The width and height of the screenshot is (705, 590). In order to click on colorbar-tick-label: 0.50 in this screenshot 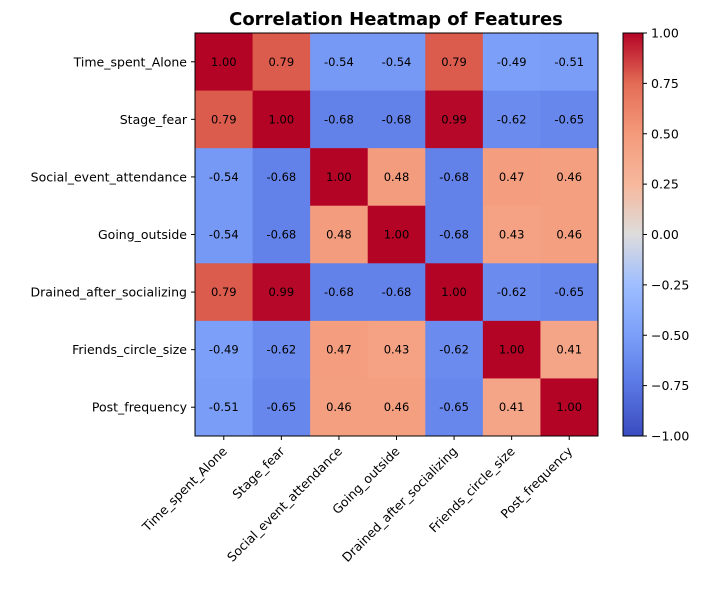, I will do `click(665, 133)`.